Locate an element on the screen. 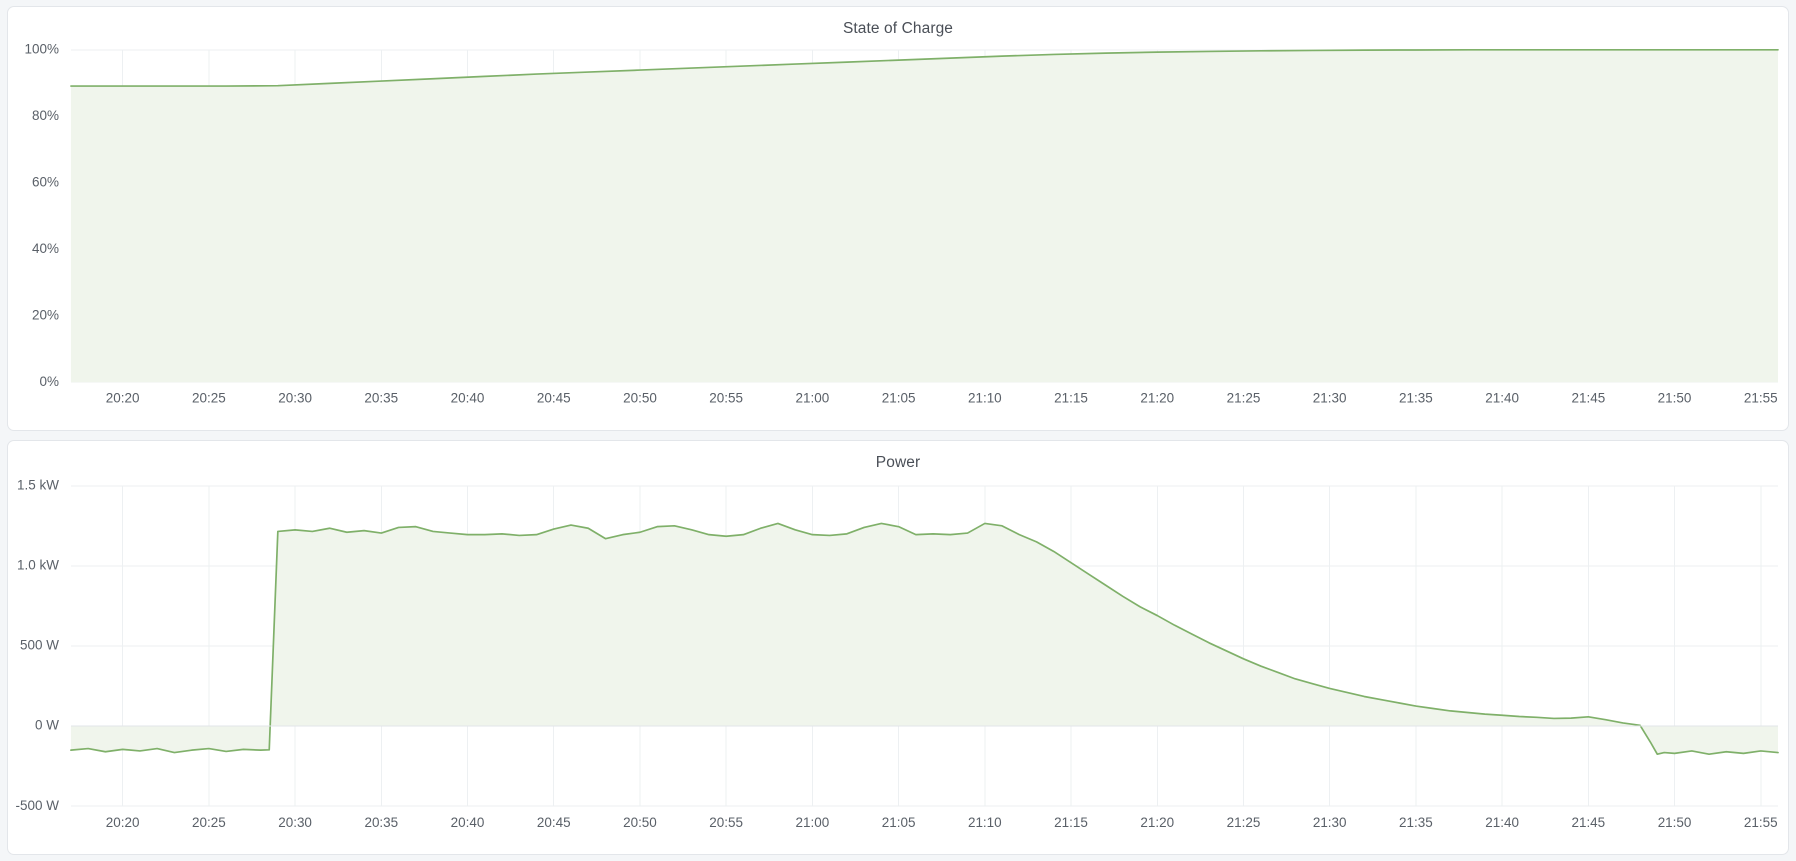 This screenshot has height=861, width=1796. y-tick-label: 1.5 kW is located at coordinates (38, 484).